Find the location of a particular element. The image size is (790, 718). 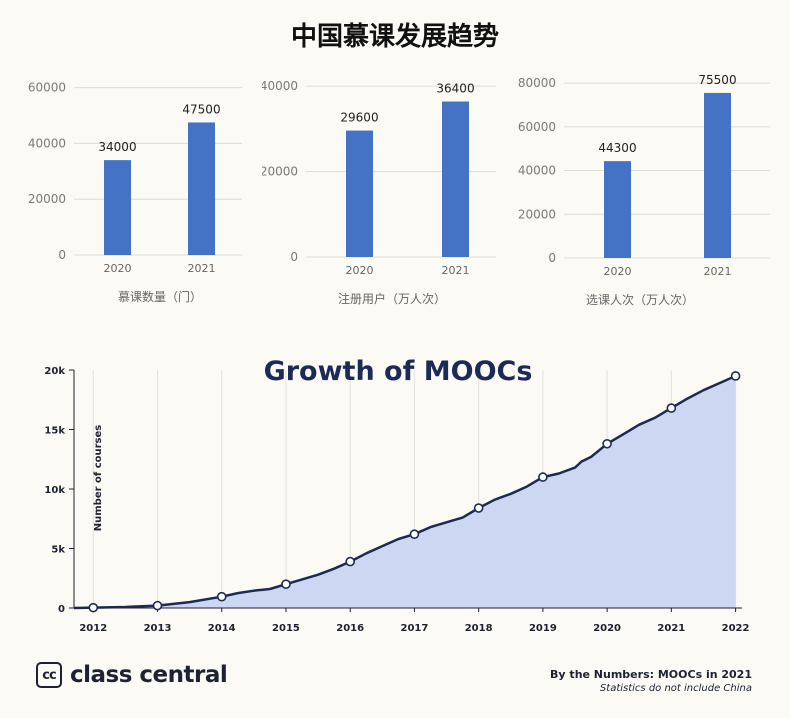

x-tick-label: 2022 is located at coordinates (736, 628).